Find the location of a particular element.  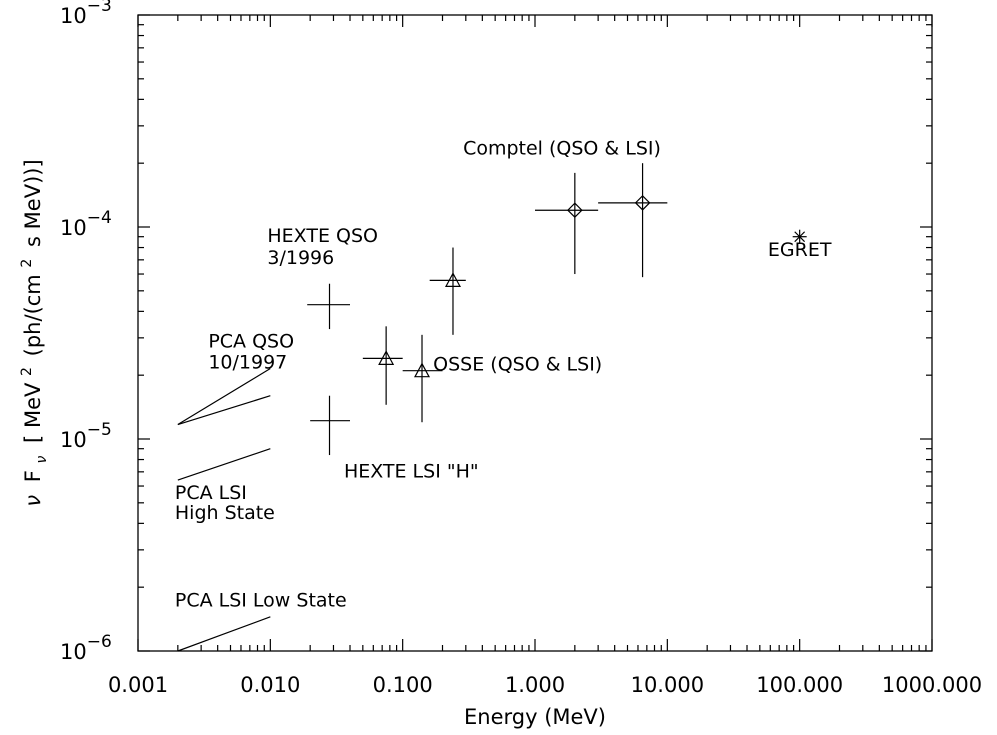

annotation-label: 10/1997 is located at coordinates (247, 363).